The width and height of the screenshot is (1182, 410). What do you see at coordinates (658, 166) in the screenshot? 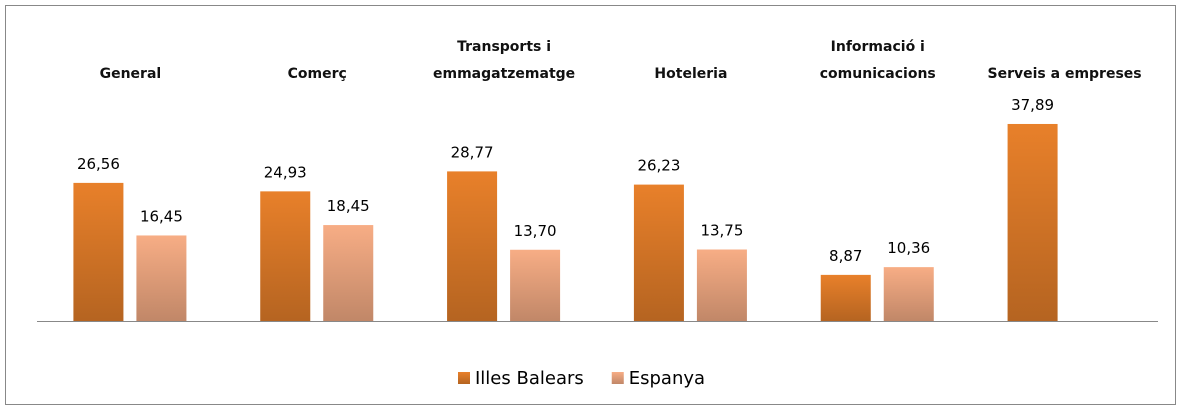
I see `value-label: 26,23` at bounding box center [658, 166].